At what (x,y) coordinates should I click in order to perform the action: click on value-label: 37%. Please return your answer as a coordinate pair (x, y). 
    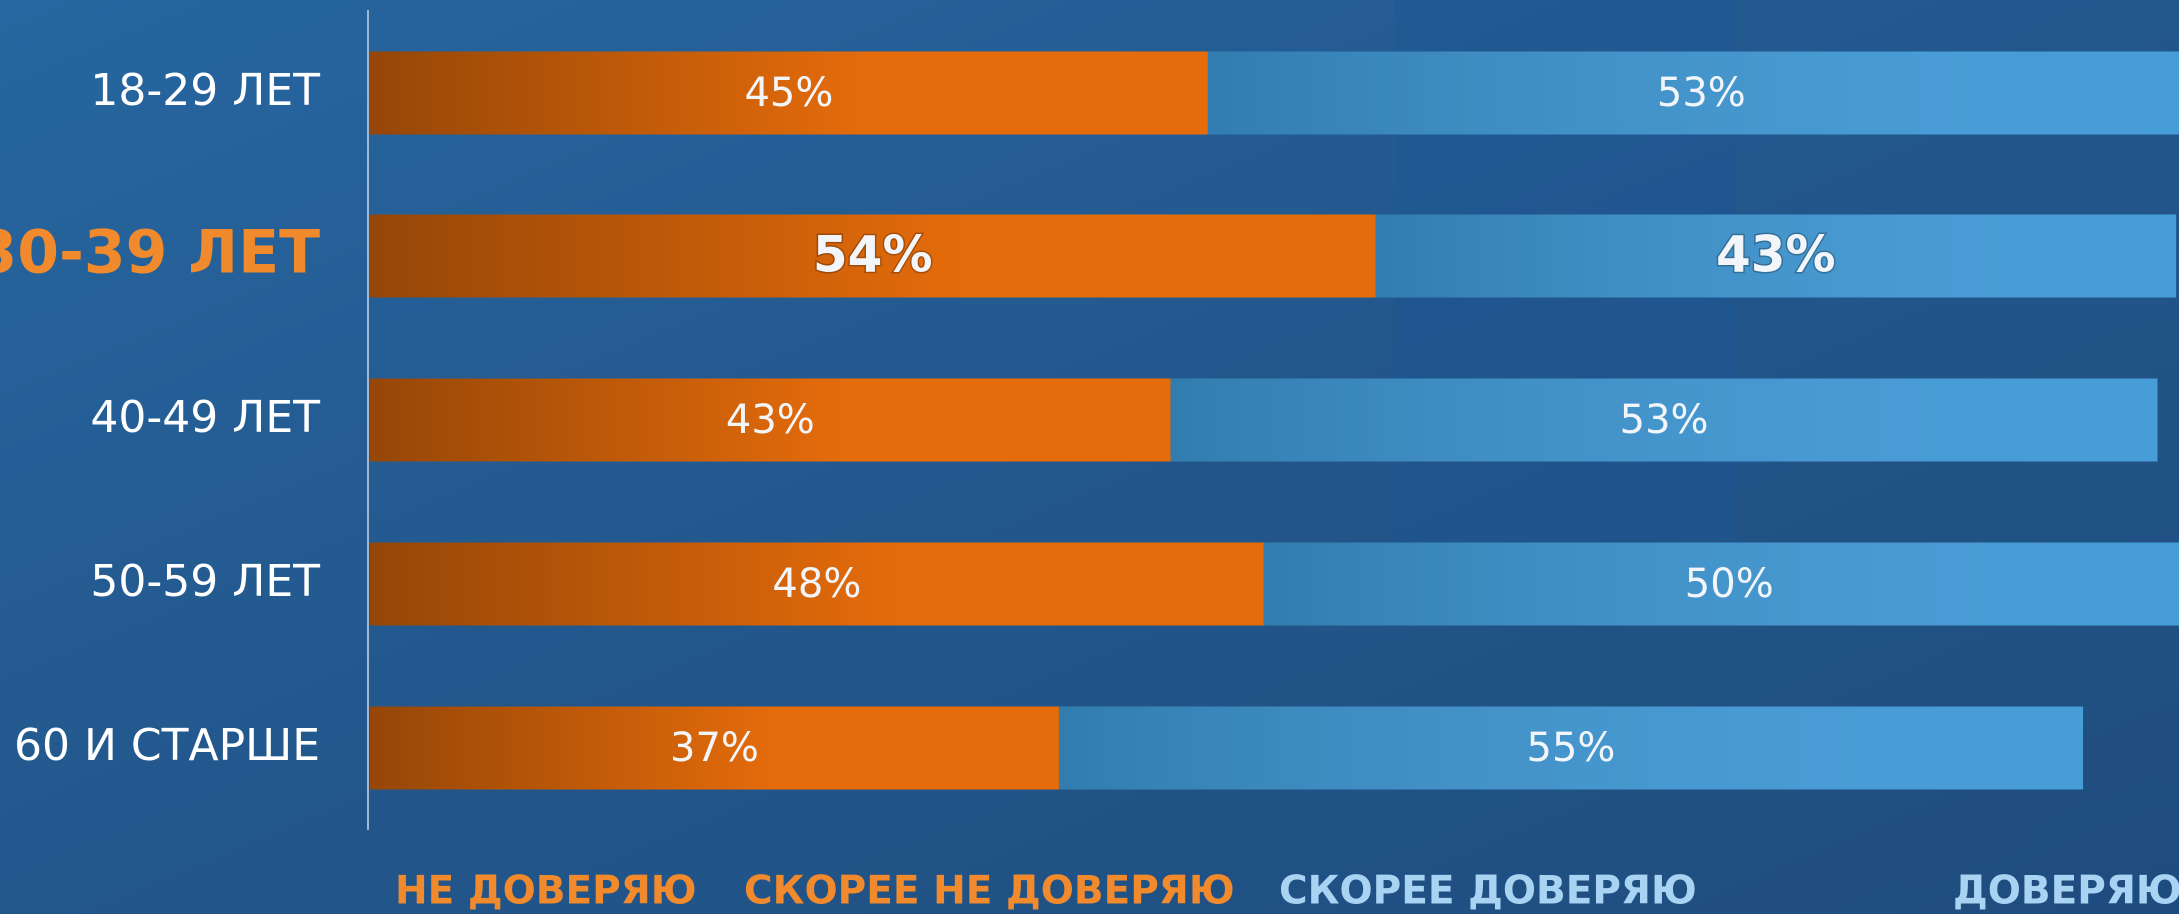
    Looking at the image, I should click on (714, 748).